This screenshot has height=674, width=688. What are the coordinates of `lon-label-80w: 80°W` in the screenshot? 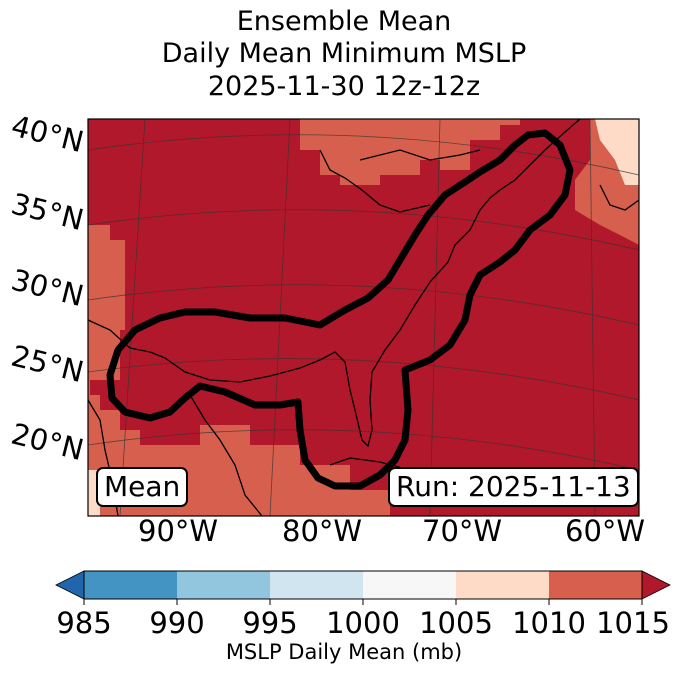 It's located at (322, 531).